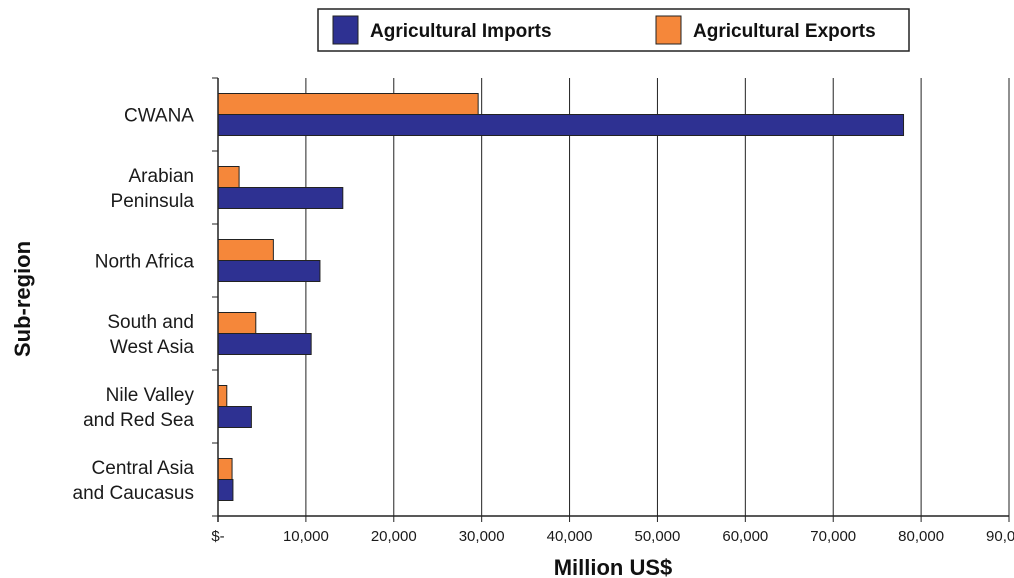 This screenshot has width=1014, height=578. What do you see at coordinates (22, 299) in the screenshot?
I see `y-axis-title: Sub-region` at bounding box center [22, 299].